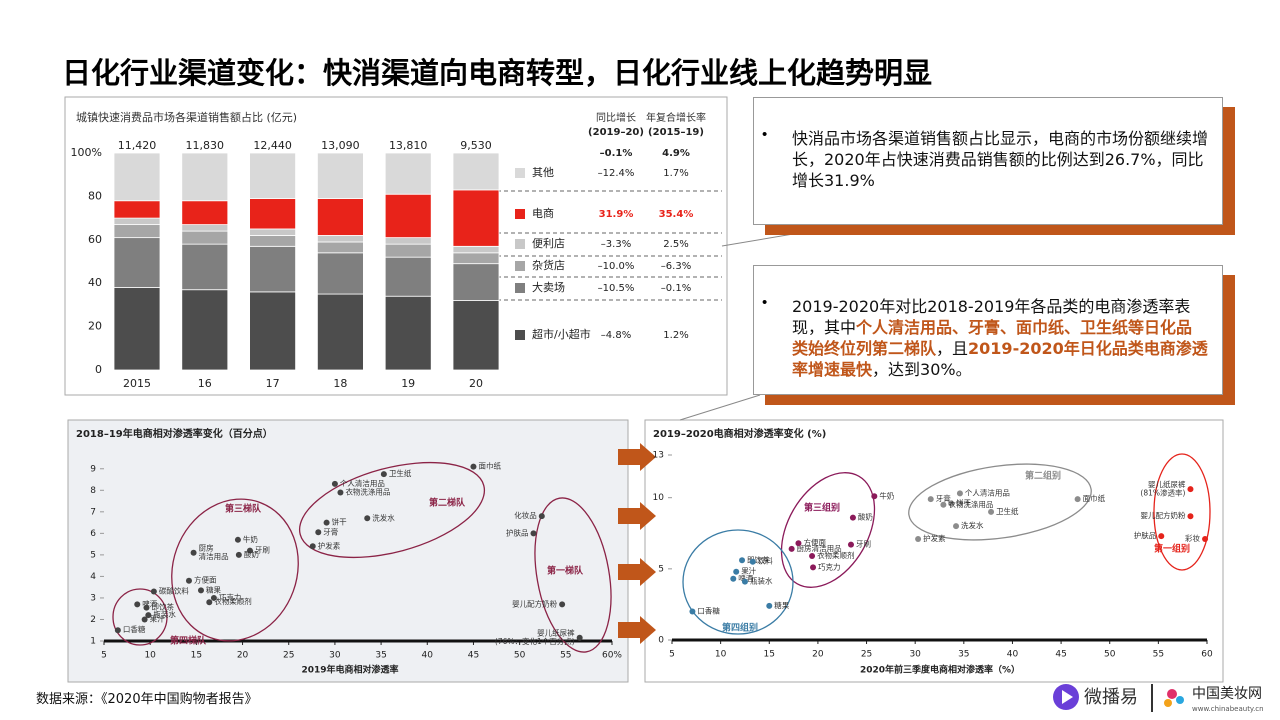 Image resolution: width=1280 pixels, height=720 pixels. What do you see at coordinates (476, 145) in the screenshot?
I see `total-label: 9,530` at bounding box center [476, 145].